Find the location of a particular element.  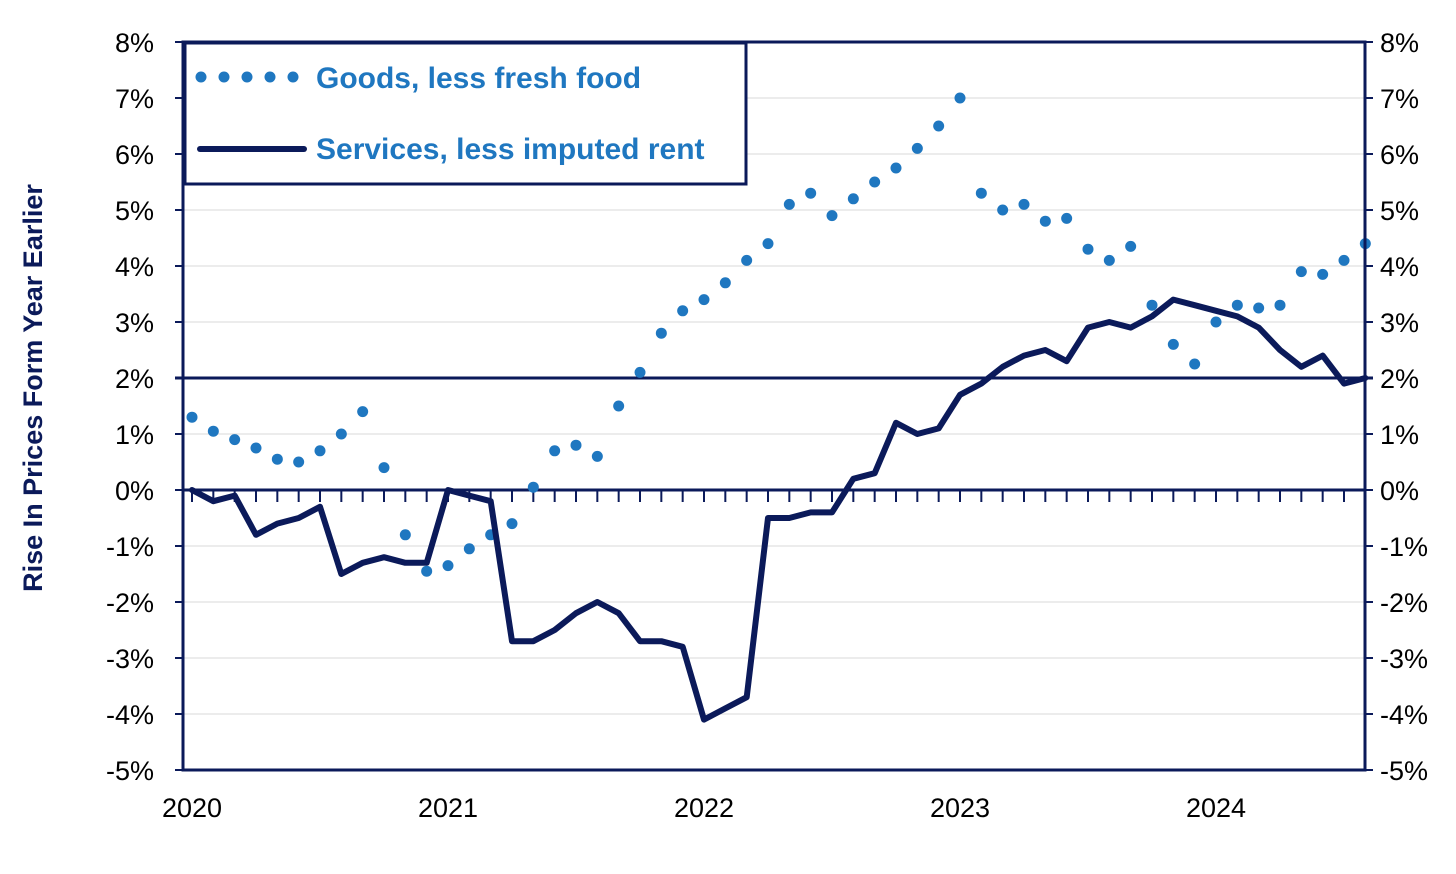

y-tick-label-right: 8% is located at coordinates (1399, 43).